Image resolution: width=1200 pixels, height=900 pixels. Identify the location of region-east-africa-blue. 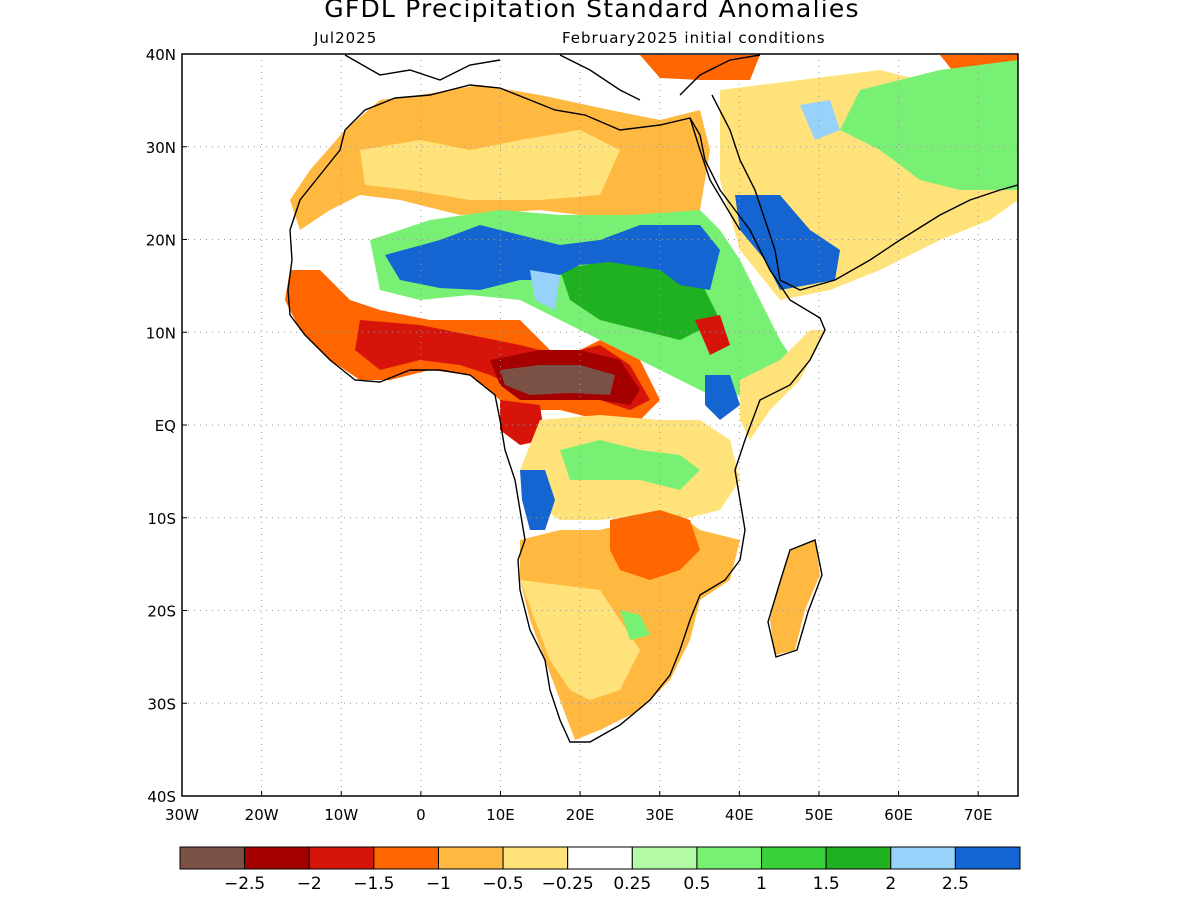
(722, 397).